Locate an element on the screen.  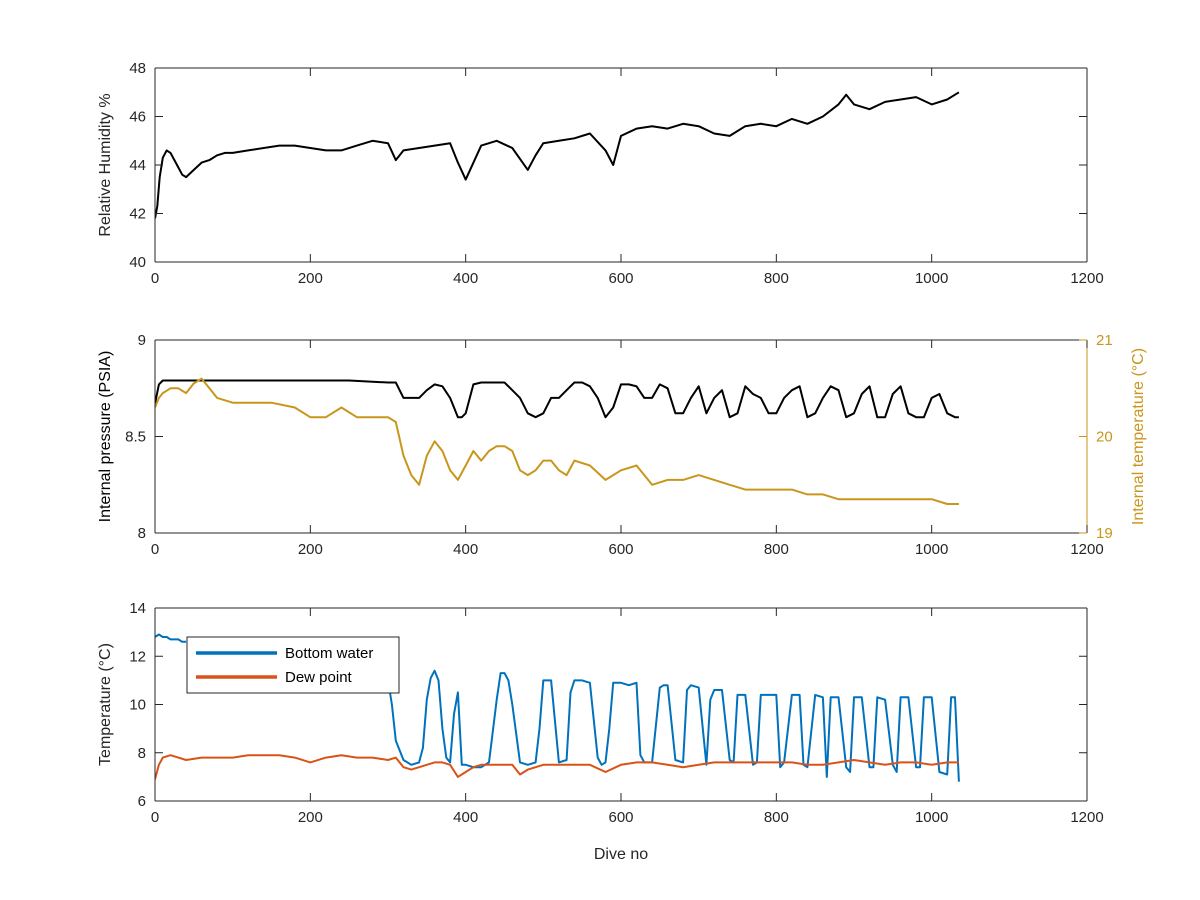
y-right-tick-label: 20 is located at coordinates (1104, 437).